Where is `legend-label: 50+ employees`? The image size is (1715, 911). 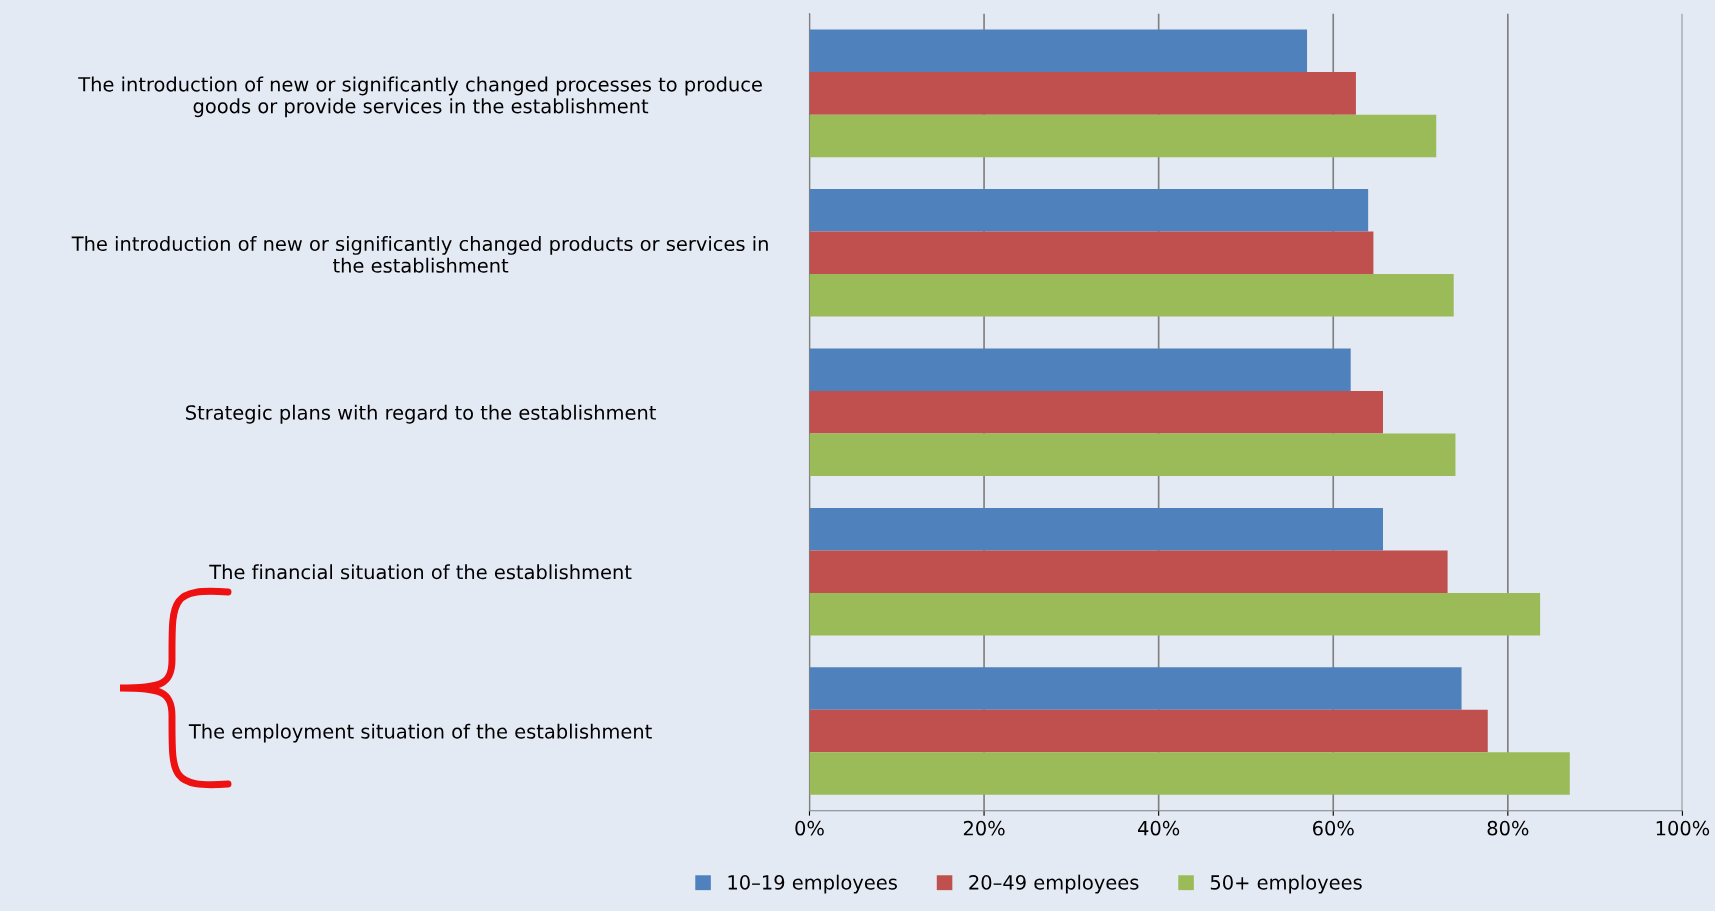 legend-label: 50+ employees is located at coordinates (1286, 884).